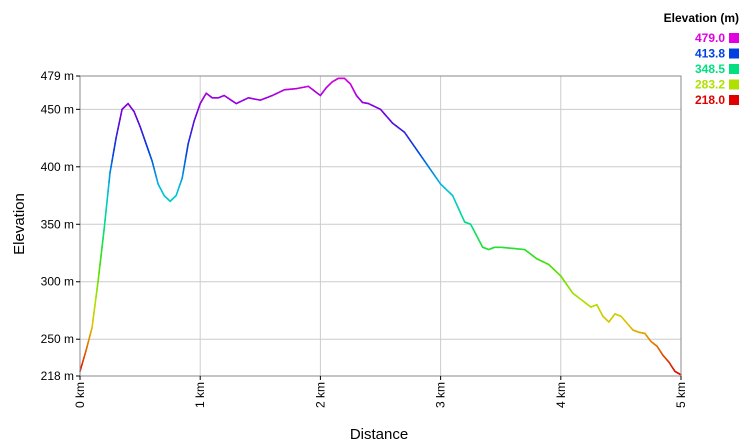 Image resolution: width=742 pixels, height=442 pixels. Describe the element at coordinates (57, 109) in the screenshot. I see `y-tick-label: 450 m` at that location.